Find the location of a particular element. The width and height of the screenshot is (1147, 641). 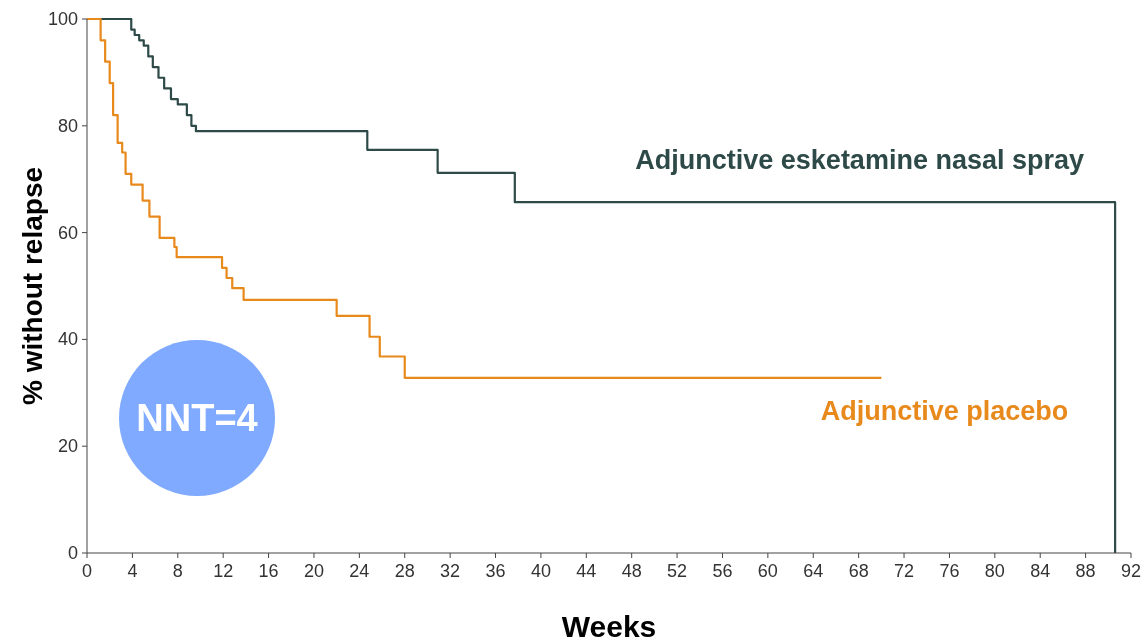

x-tick-label: 64 is located at coordinates (813, 571).